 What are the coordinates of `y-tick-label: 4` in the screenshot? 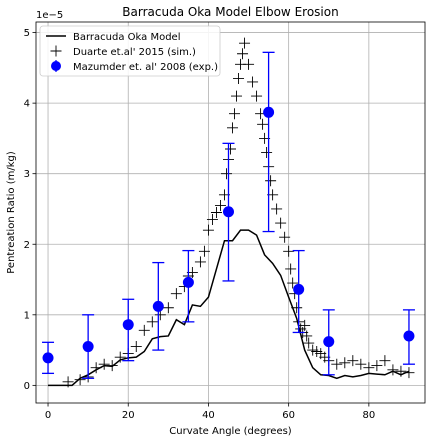 It's located at (27, 104).